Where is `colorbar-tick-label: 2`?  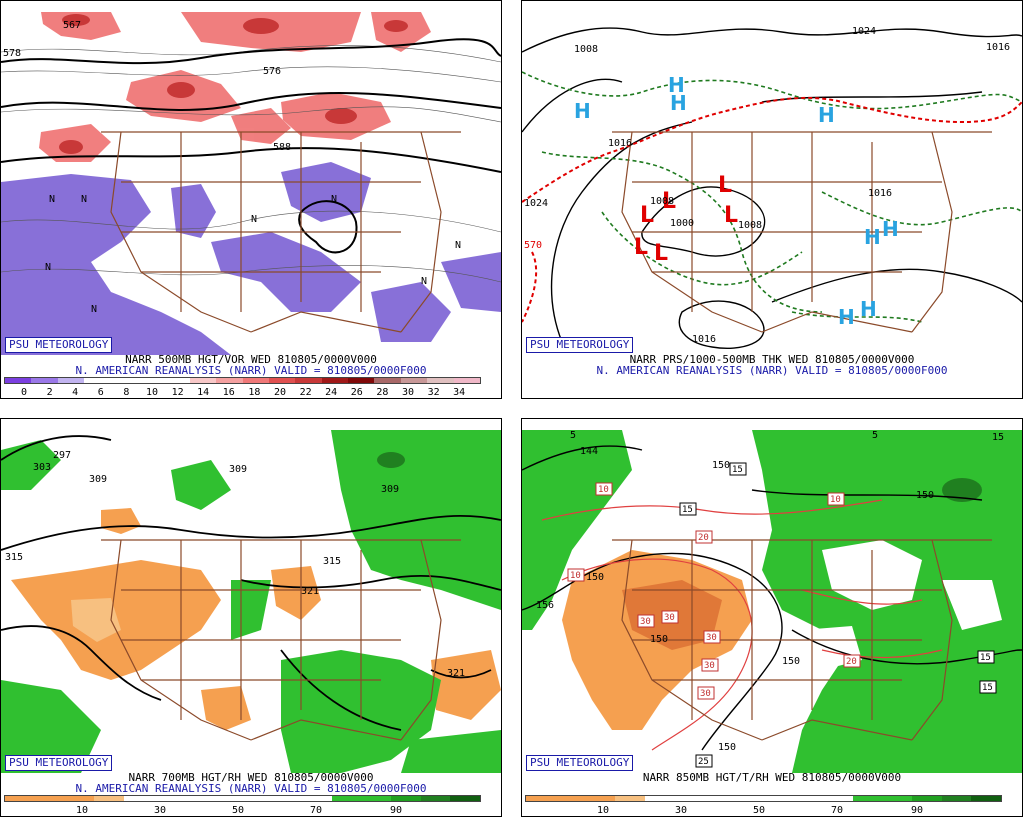
colorbar-tick-label: 2 is located at coordinates (49, 392).